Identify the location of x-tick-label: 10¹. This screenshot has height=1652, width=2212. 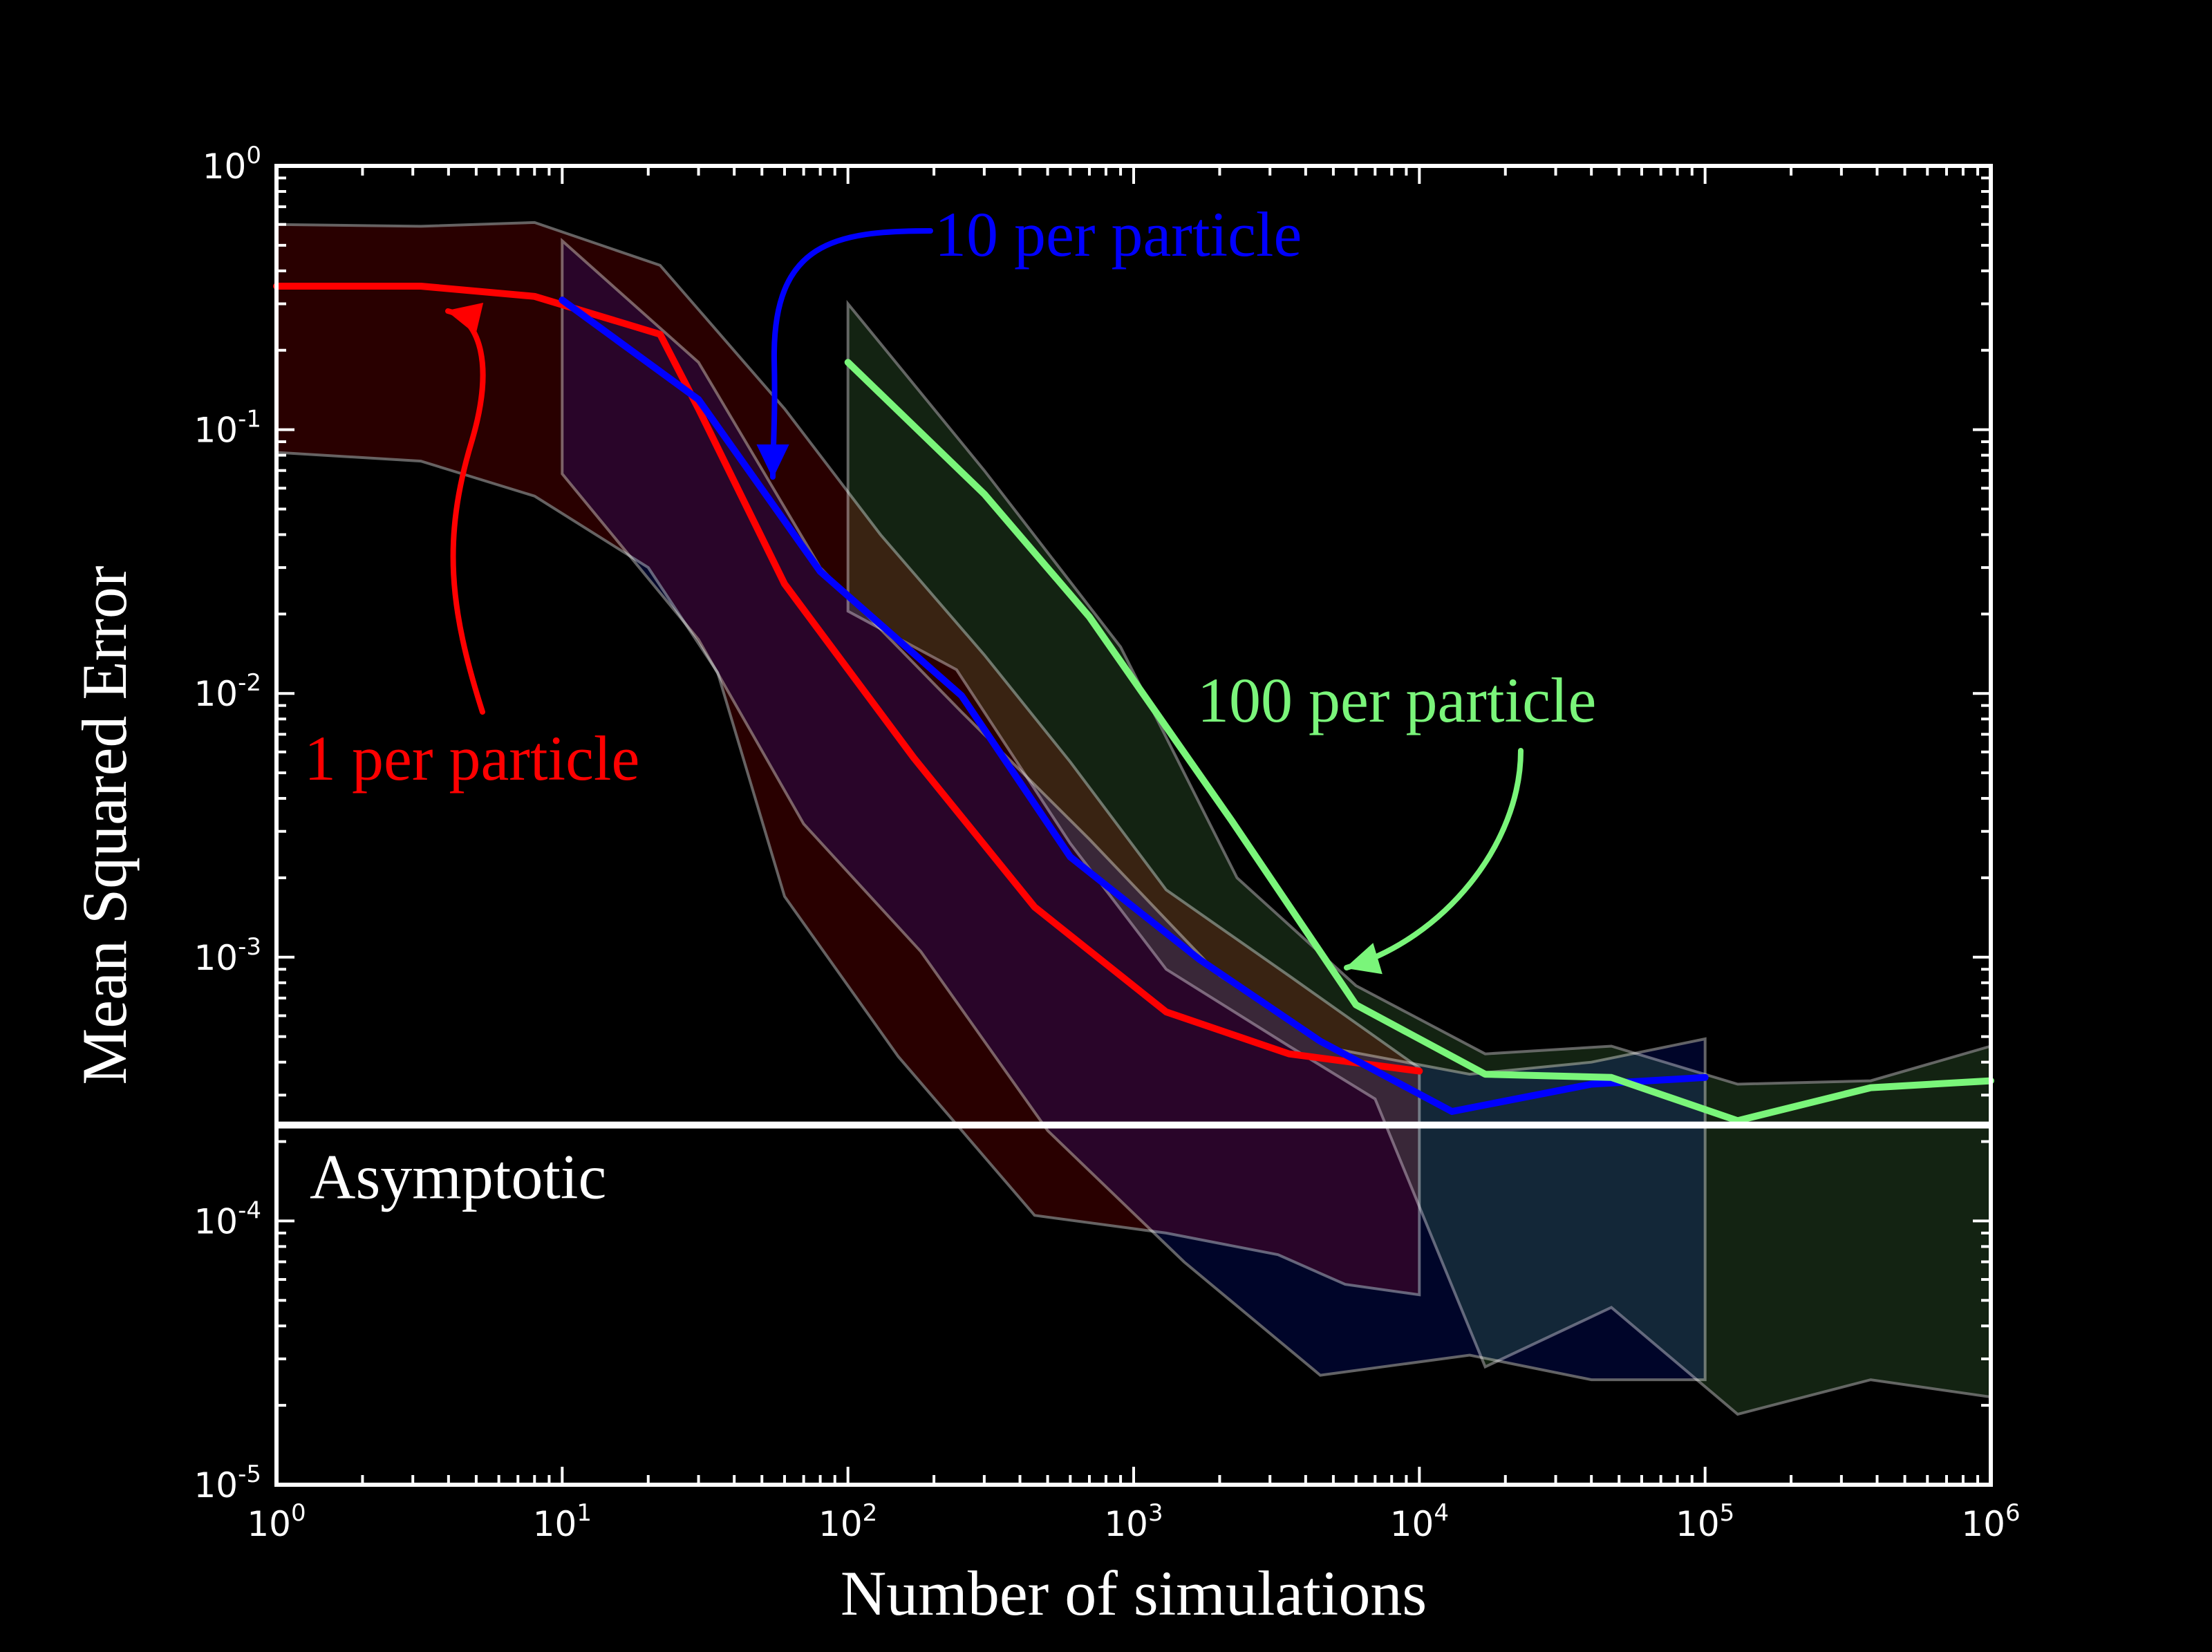
(562, 1521).